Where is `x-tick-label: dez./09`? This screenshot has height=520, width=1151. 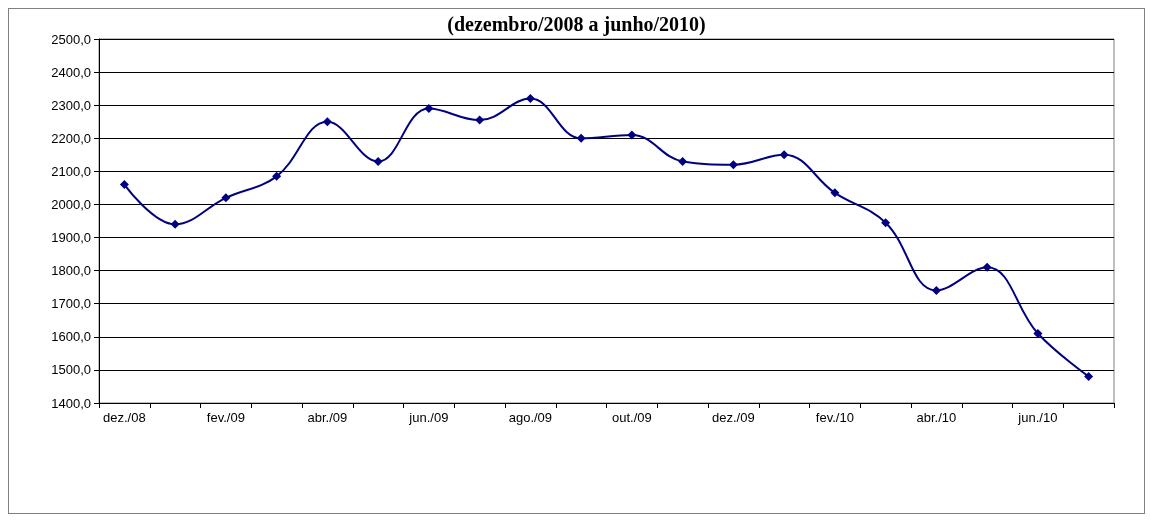 x-tick-label: dez./09 is located at coordinates (733, 417).